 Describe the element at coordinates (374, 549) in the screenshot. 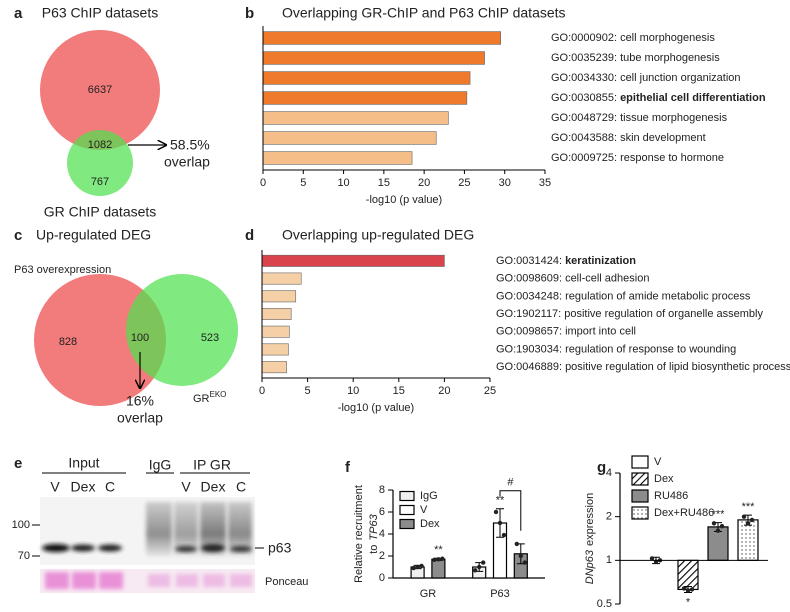

I see `y-axis-label-part: to` at that location.